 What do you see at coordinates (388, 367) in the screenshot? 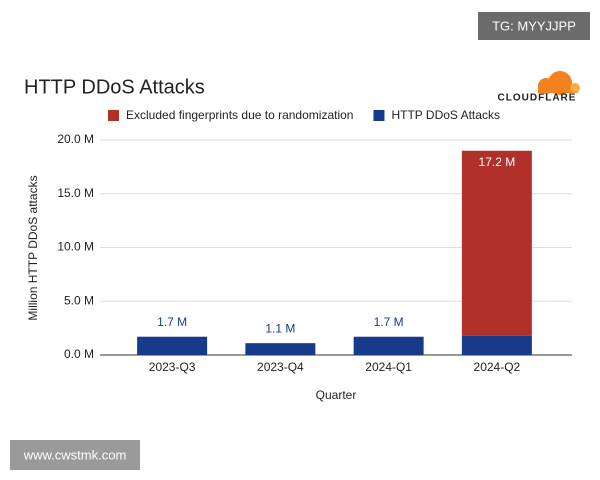
I see `x-tick-label: 2024-Q1` at bounding box center [388, 367].